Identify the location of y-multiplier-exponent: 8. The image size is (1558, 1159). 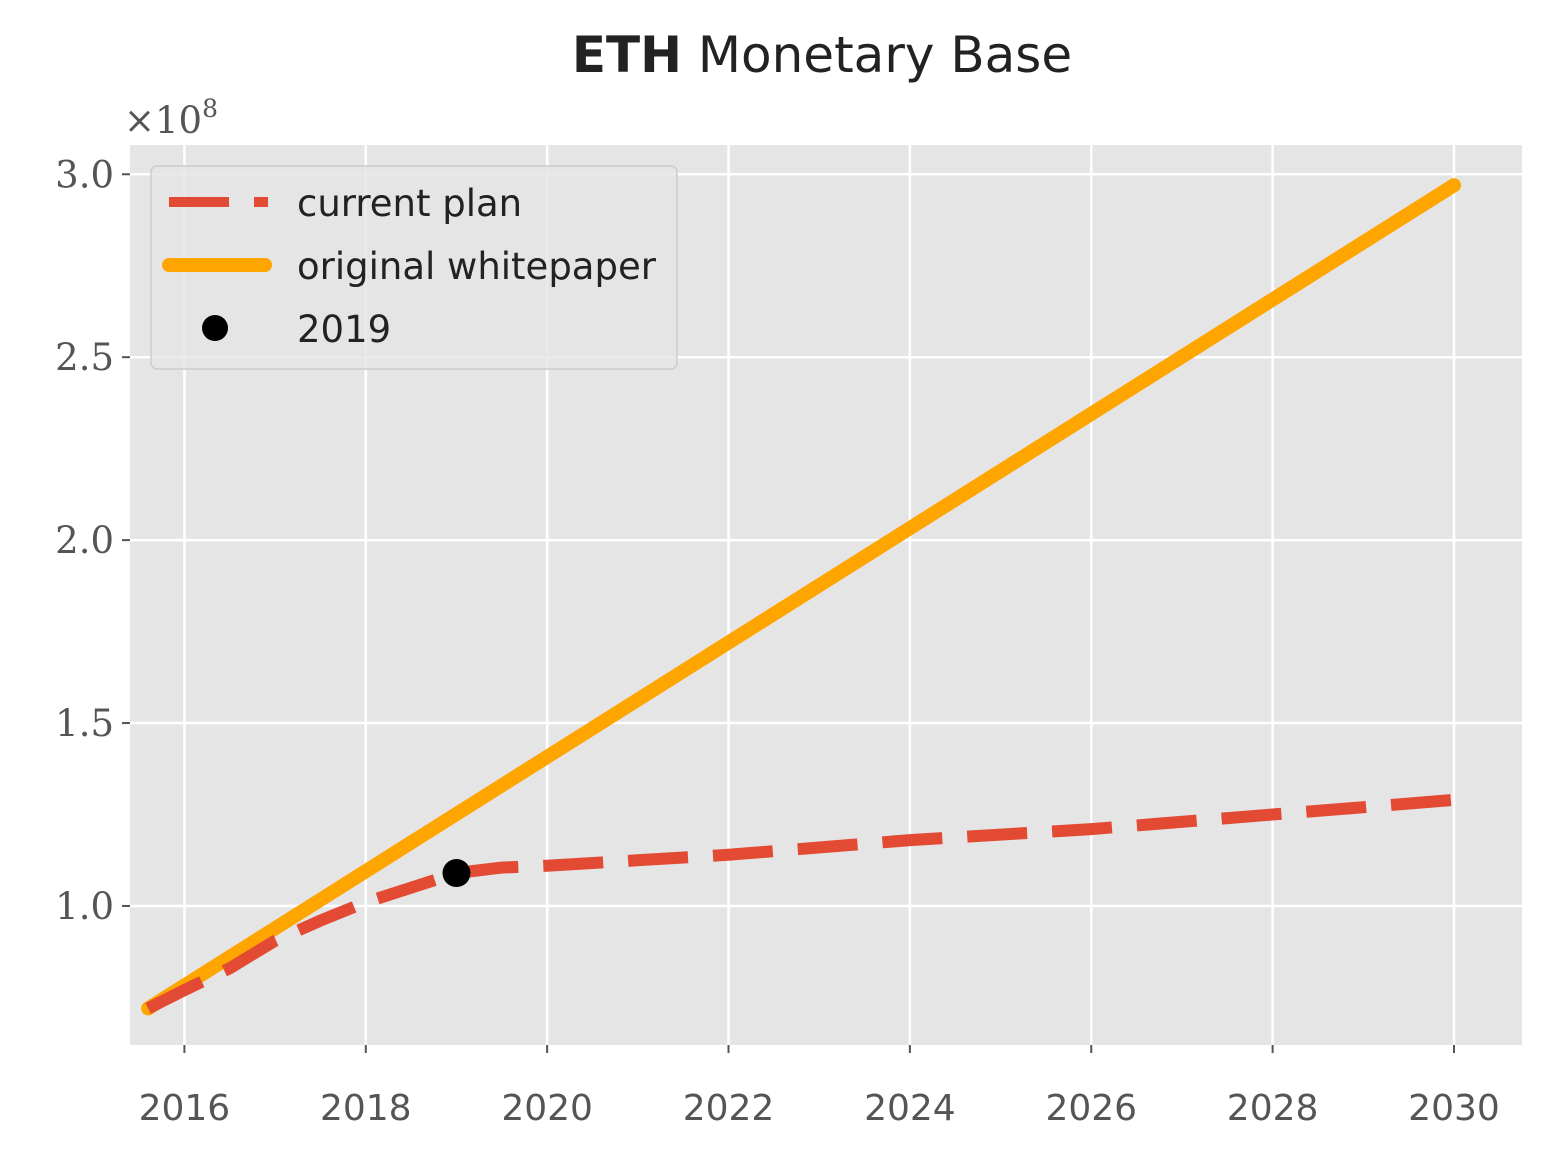
(210, 108).